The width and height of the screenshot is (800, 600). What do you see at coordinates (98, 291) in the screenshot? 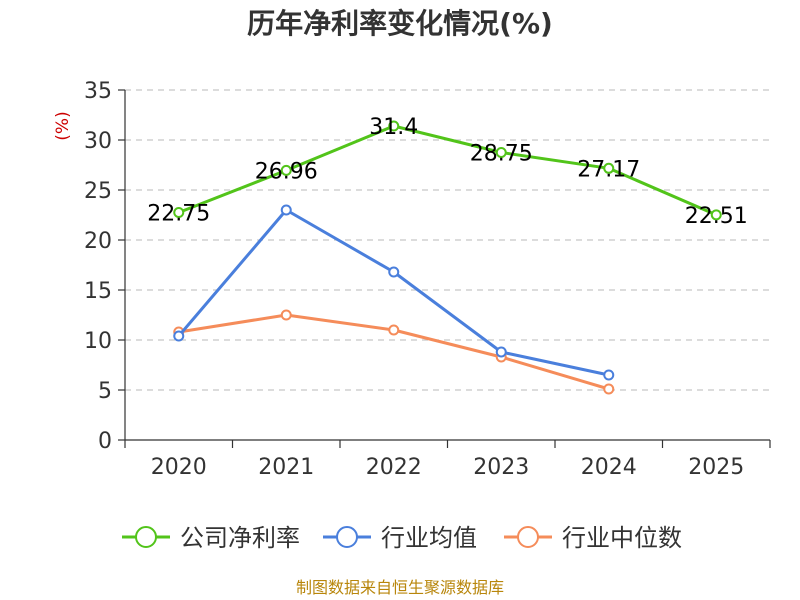
I see `y-tick-label: 15` at bounding box center [98, 291].